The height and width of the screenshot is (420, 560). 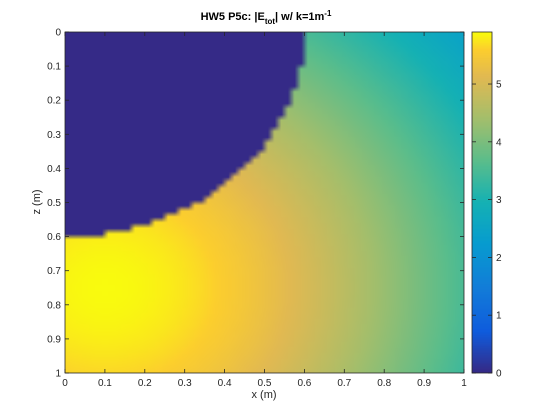 What do you see at coordinates (54, 101) in the screenshot?
I see `y-tick-label: 0.2` at bounding box center [54, 101].